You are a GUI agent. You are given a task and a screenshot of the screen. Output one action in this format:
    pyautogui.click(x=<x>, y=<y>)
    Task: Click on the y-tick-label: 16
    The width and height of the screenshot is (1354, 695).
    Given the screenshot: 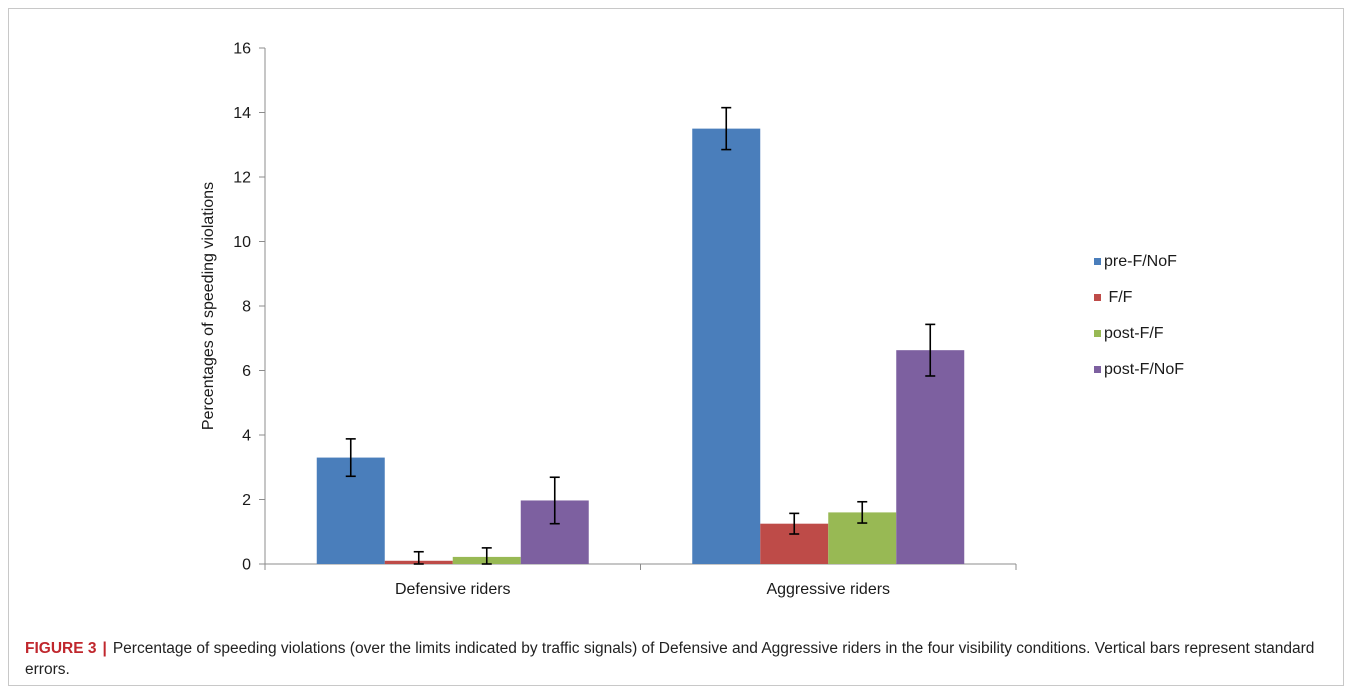 What is the action you would take?
    pyautogui.click(x=242, y=49)
    